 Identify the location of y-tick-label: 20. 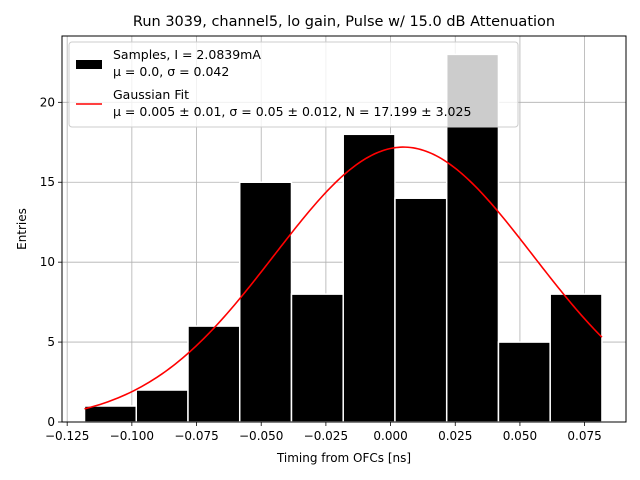
(47, 102).